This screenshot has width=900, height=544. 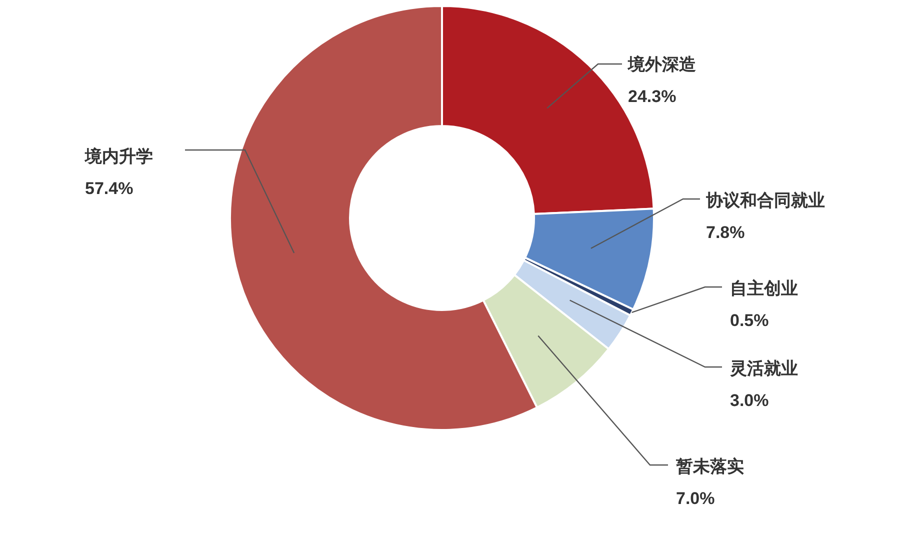 What do you see at coordinates (652, 96) in the screenshot?
I see `data-label: 24.3%` at bounding box center [652, 96].